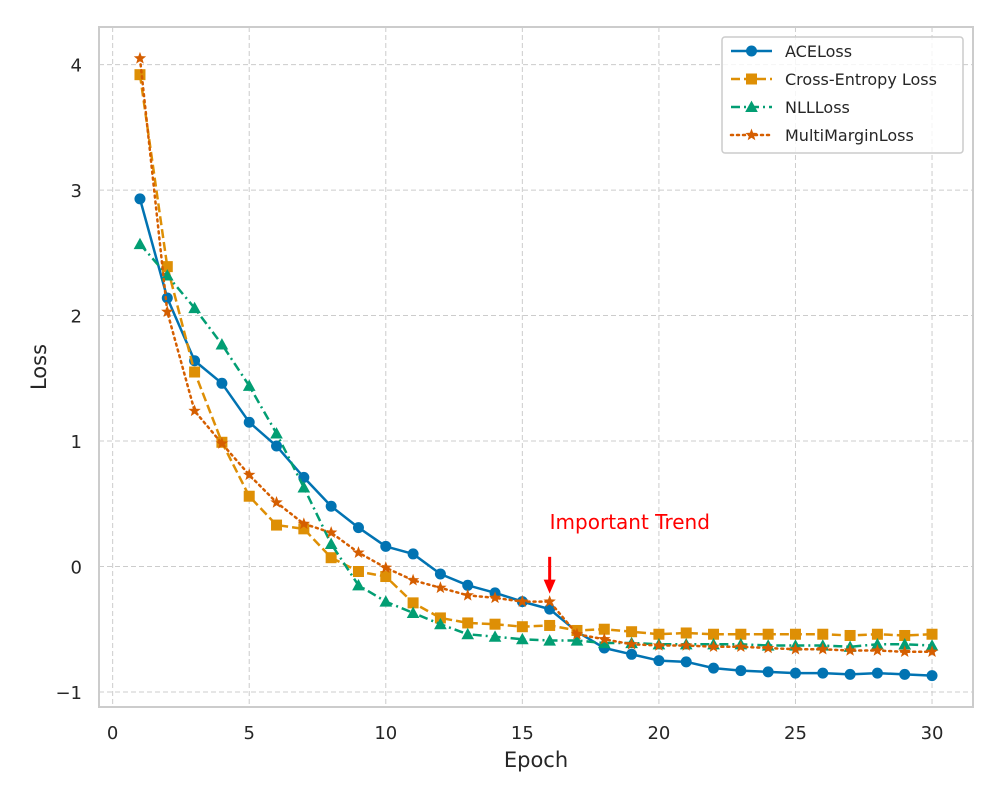 The width and height of the screenshot is (1000, 800). I want to click on y-tick-label: 2, so click(76, 317).